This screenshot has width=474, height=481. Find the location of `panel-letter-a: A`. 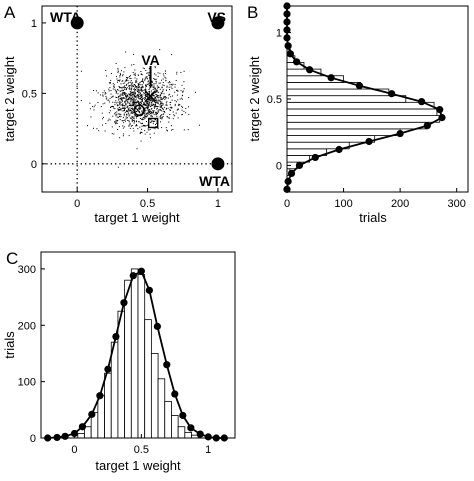

panel-letter-a: A is located at coordinates (10, 12).